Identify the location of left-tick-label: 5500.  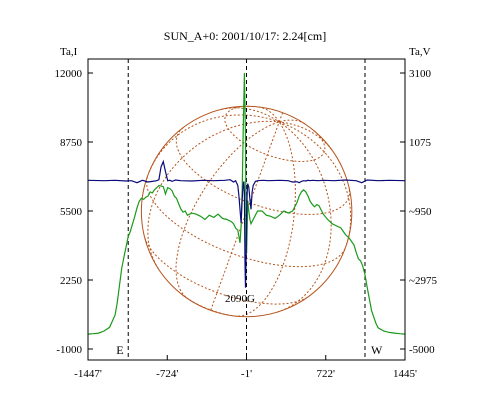
(71, 212).